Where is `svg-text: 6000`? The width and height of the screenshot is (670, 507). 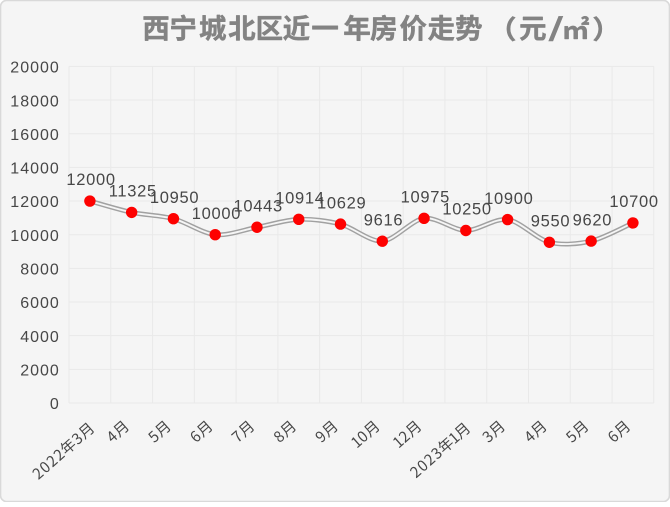
svg-text: 6000 is located at coordinates (40, 303).